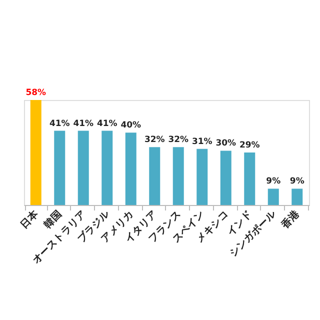 This screenshot has width=320, height=320. I want to click on data-label: 30%, so click(226, 143).